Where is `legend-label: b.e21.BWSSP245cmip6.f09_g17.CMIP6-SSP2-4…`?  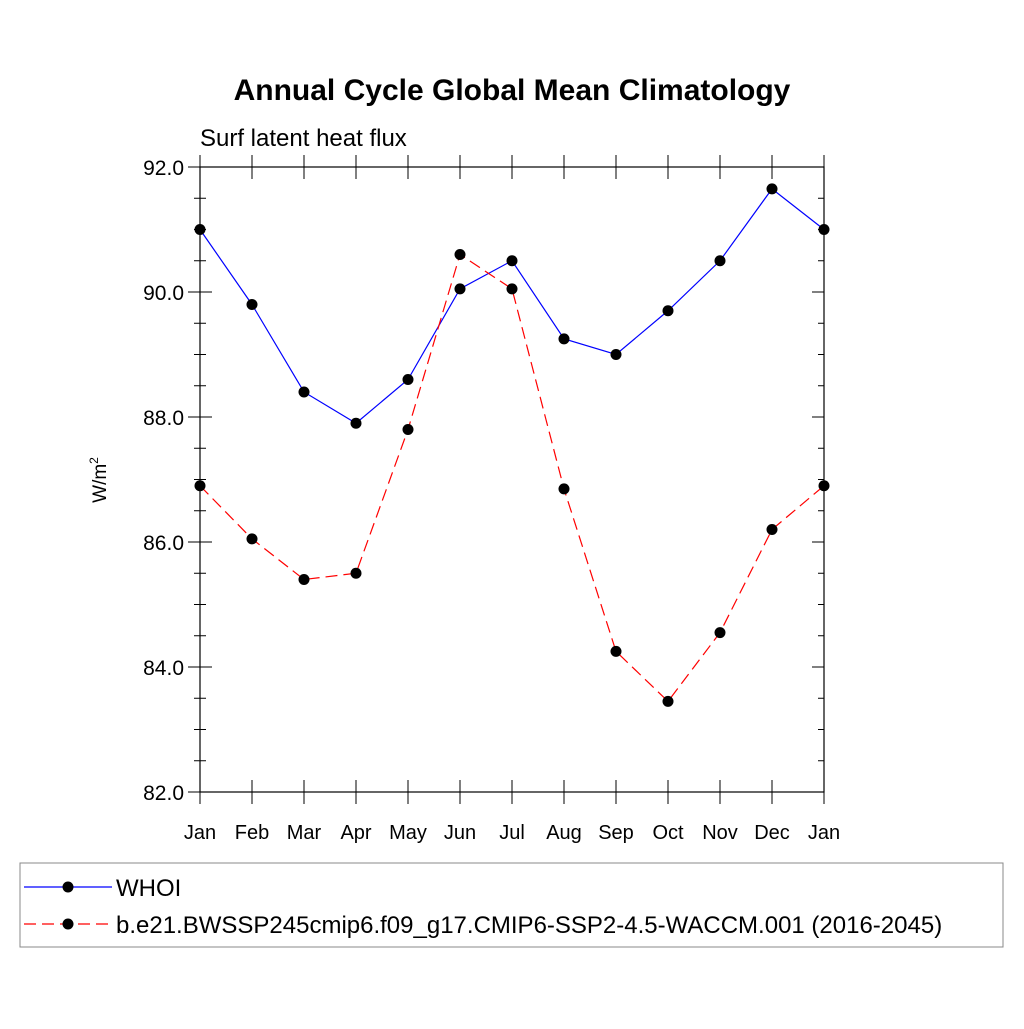 legend-label: b.e21.BWSSP245cmip6.f09_g17.CMIP6-SSP2-4… is located at coordinates (529, 925).